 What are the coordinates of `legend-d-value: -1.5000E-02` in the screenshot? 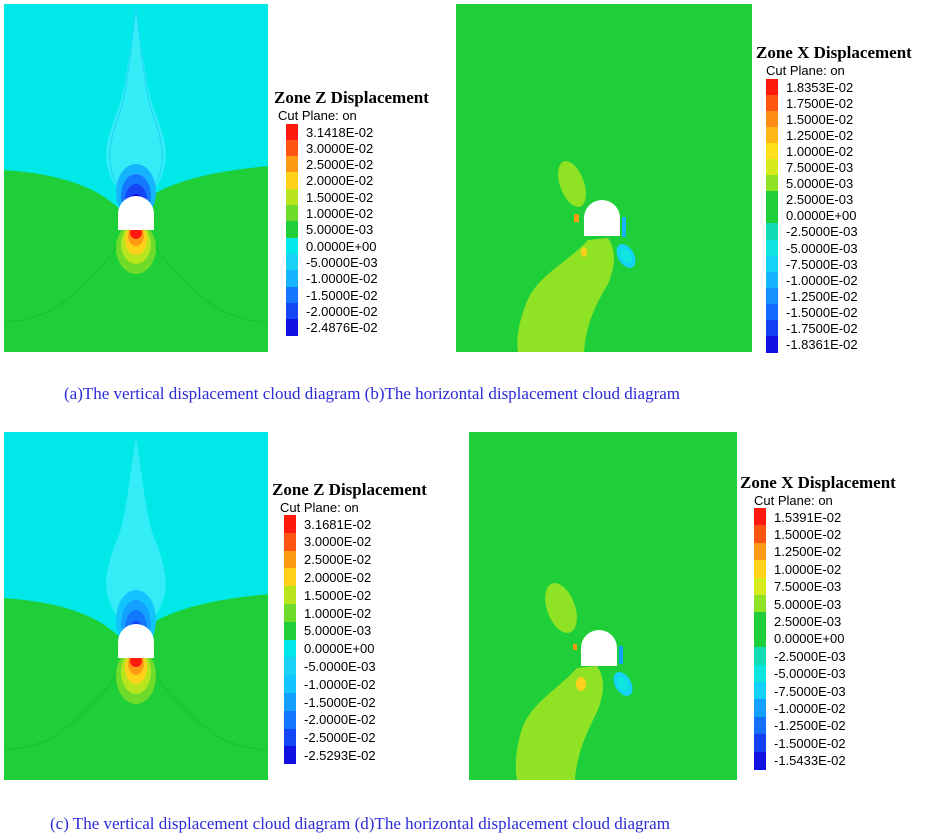 It's located at (810, 743).